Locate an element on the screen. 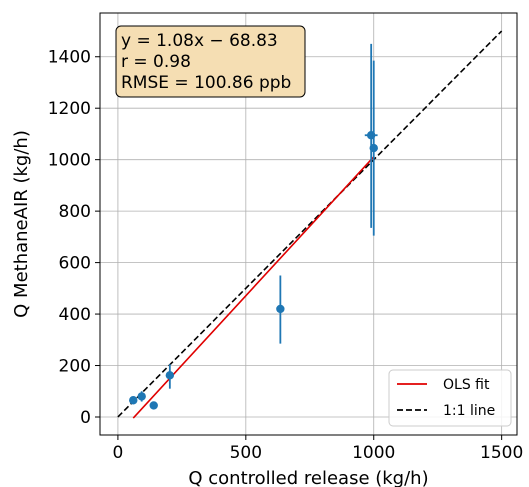 The width and height of the screenshot is (529, 487). fit-equation: y = 1.08x − 68.83 is located at coordinates (199, 41).